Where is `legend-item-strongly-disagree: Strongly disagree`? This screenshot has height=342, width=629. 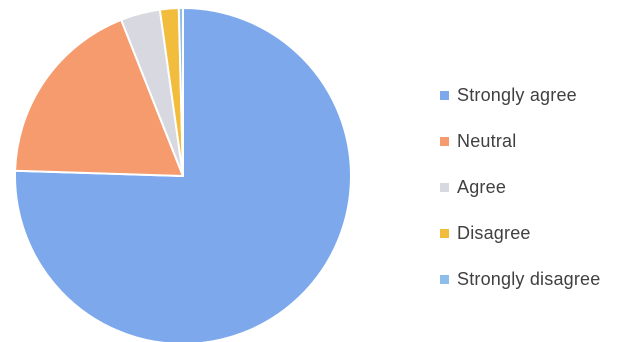
legend-item-strongly-disagree: Strongly disagree is located at coordinates (534, 279).